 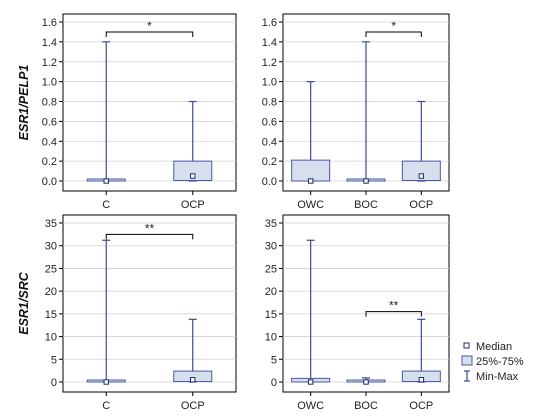 I want to click on median-square-icon, so click(x=466, y=345).